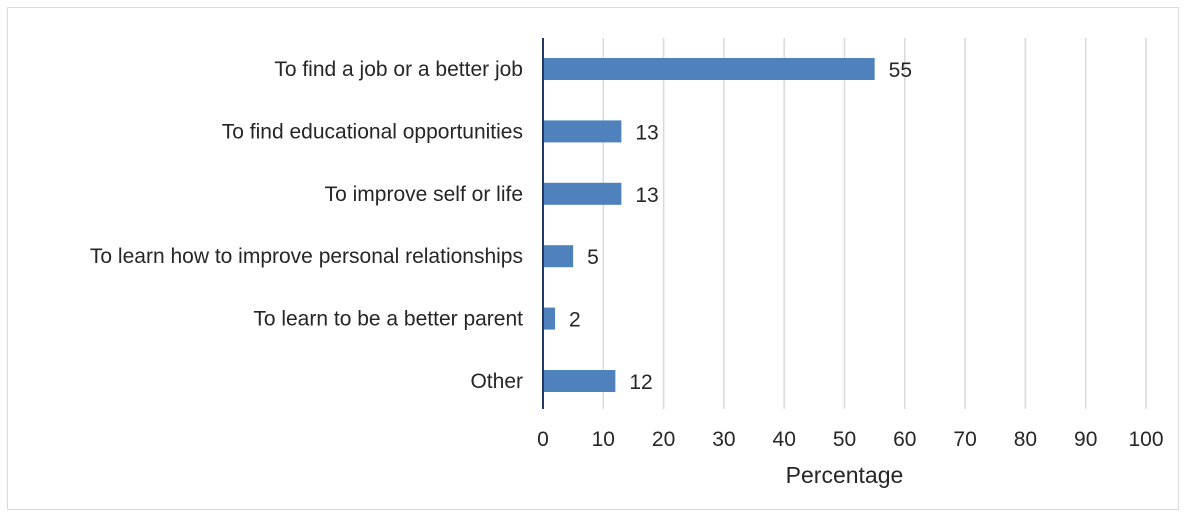 This screenshot has height=517, width=1187. Describe the element at coordinates (904, 439) in the screenshot. I see `x-tick-label: 60` at that location.